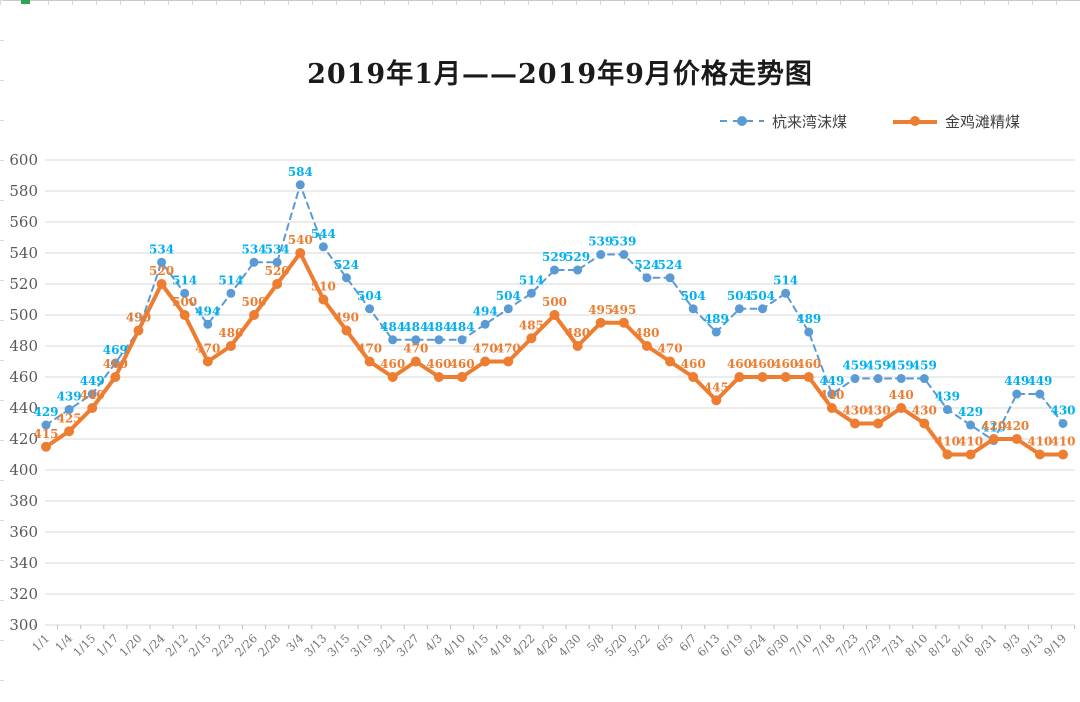  I want to click on y-axis-tick-label: 320, so click(23, 594).